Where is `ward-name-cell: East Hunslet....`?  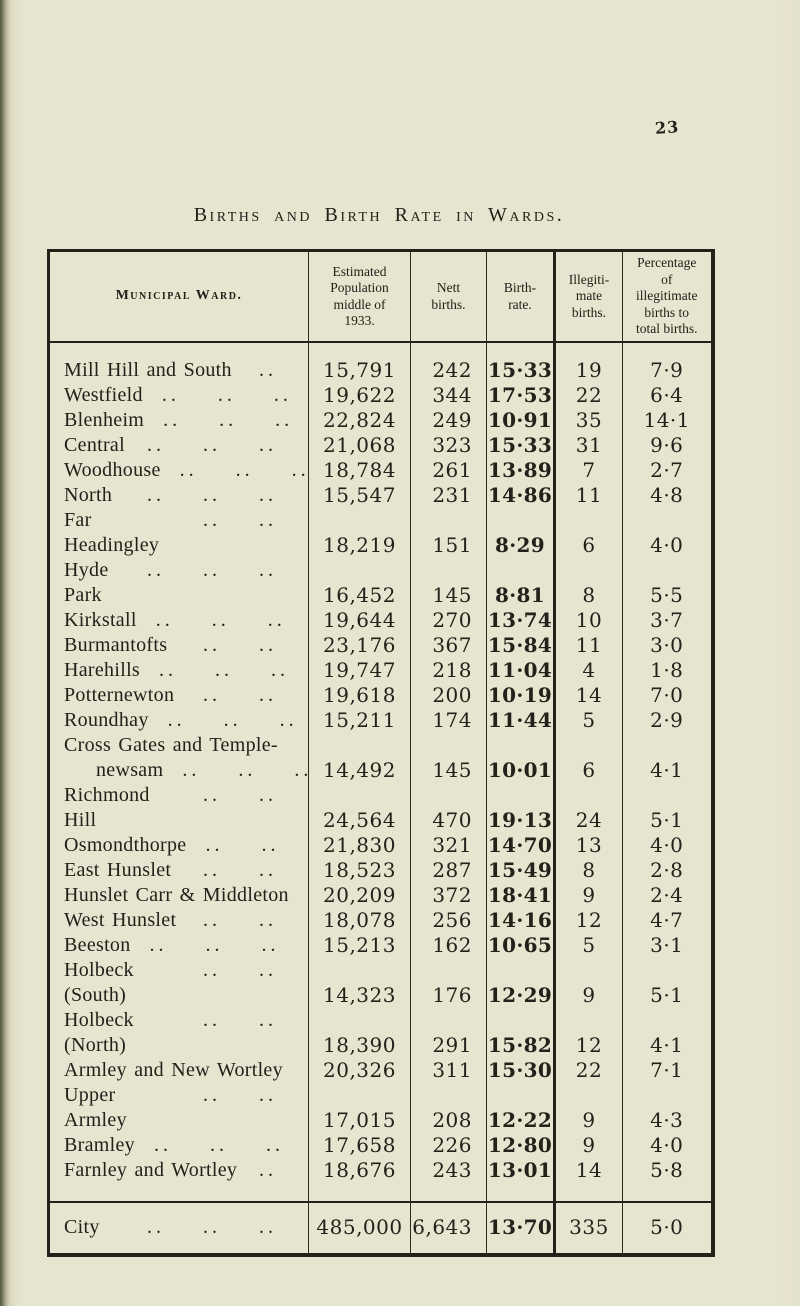
ward-name-cell: East Hunslet.... is located at coordinates (179, 870).